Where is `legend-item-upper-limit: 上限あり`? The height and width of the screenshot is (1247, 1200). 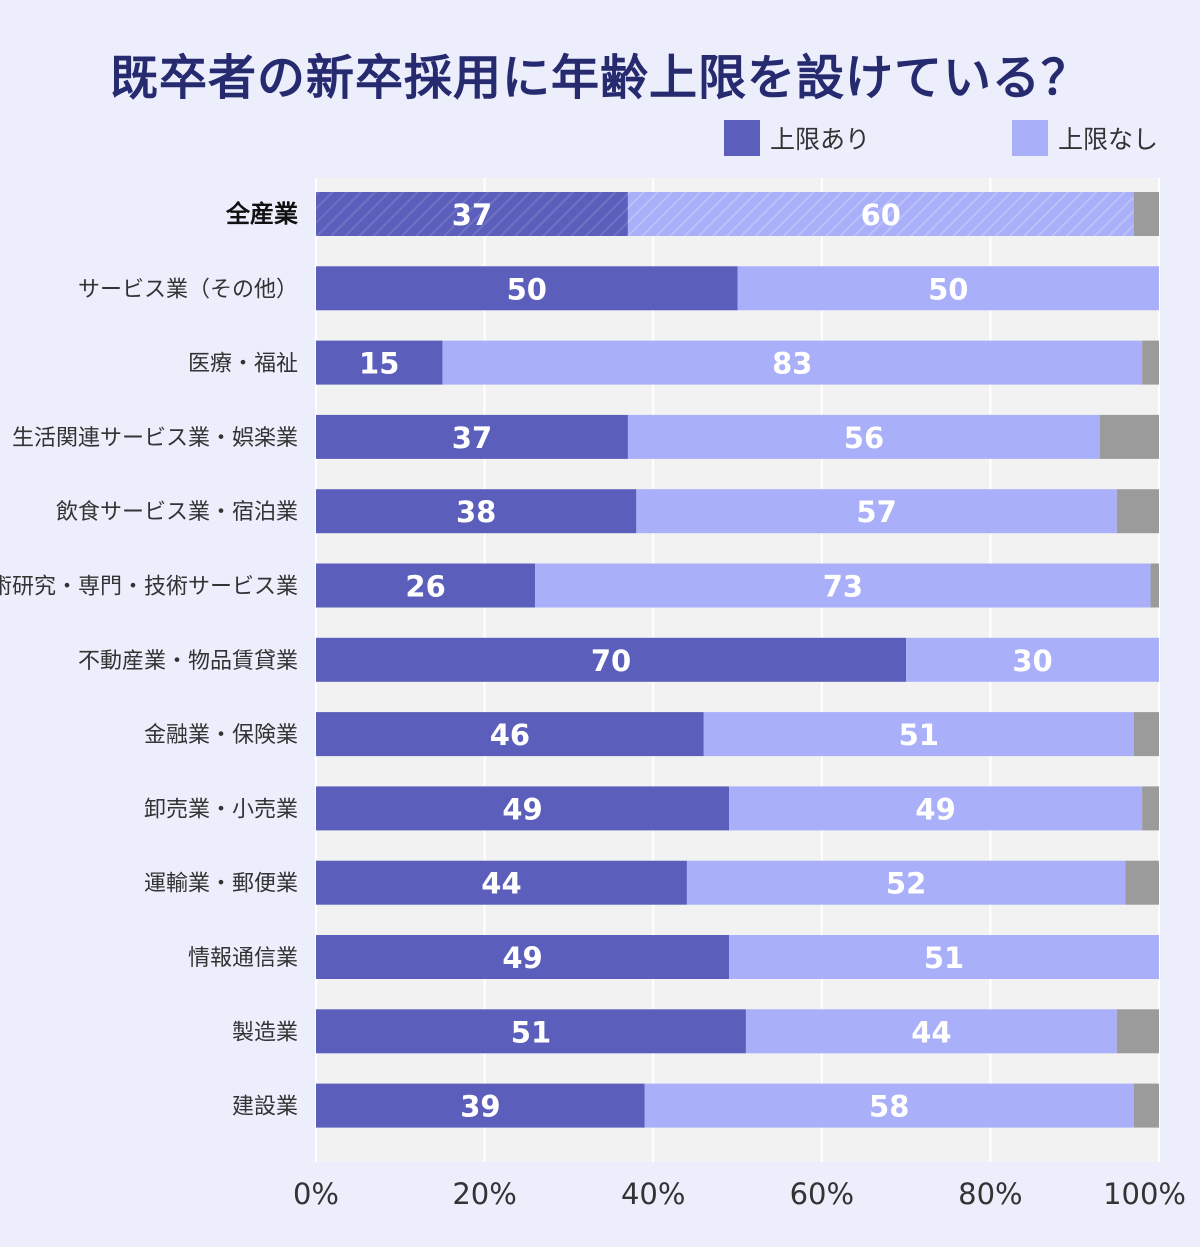 legend-item-upper-limit: 上限あり is located at coordinates (797, 138).